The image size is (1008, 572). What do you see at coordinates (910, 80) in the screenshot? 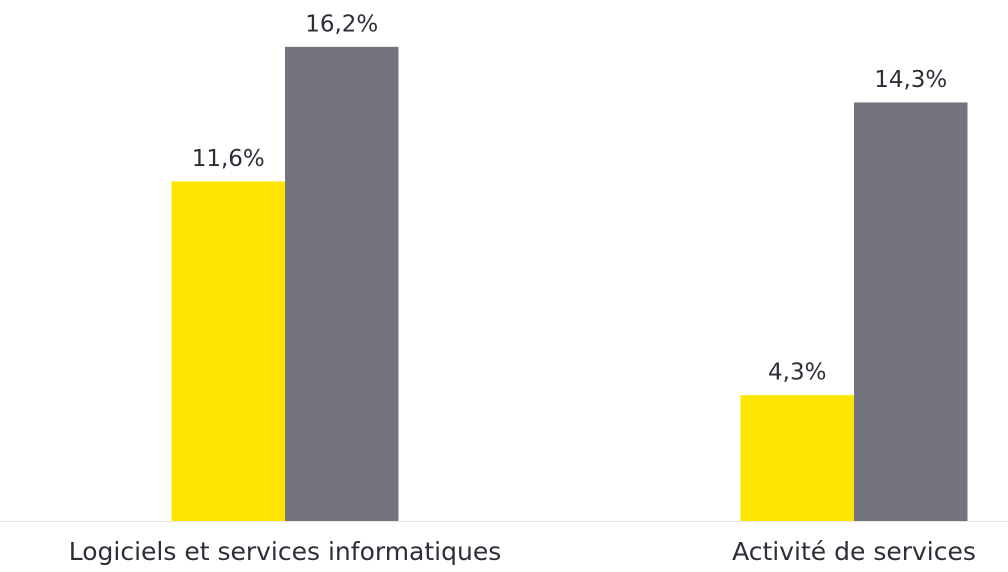
I see `data-label: 14,3%` at bounding box center [910, 80].